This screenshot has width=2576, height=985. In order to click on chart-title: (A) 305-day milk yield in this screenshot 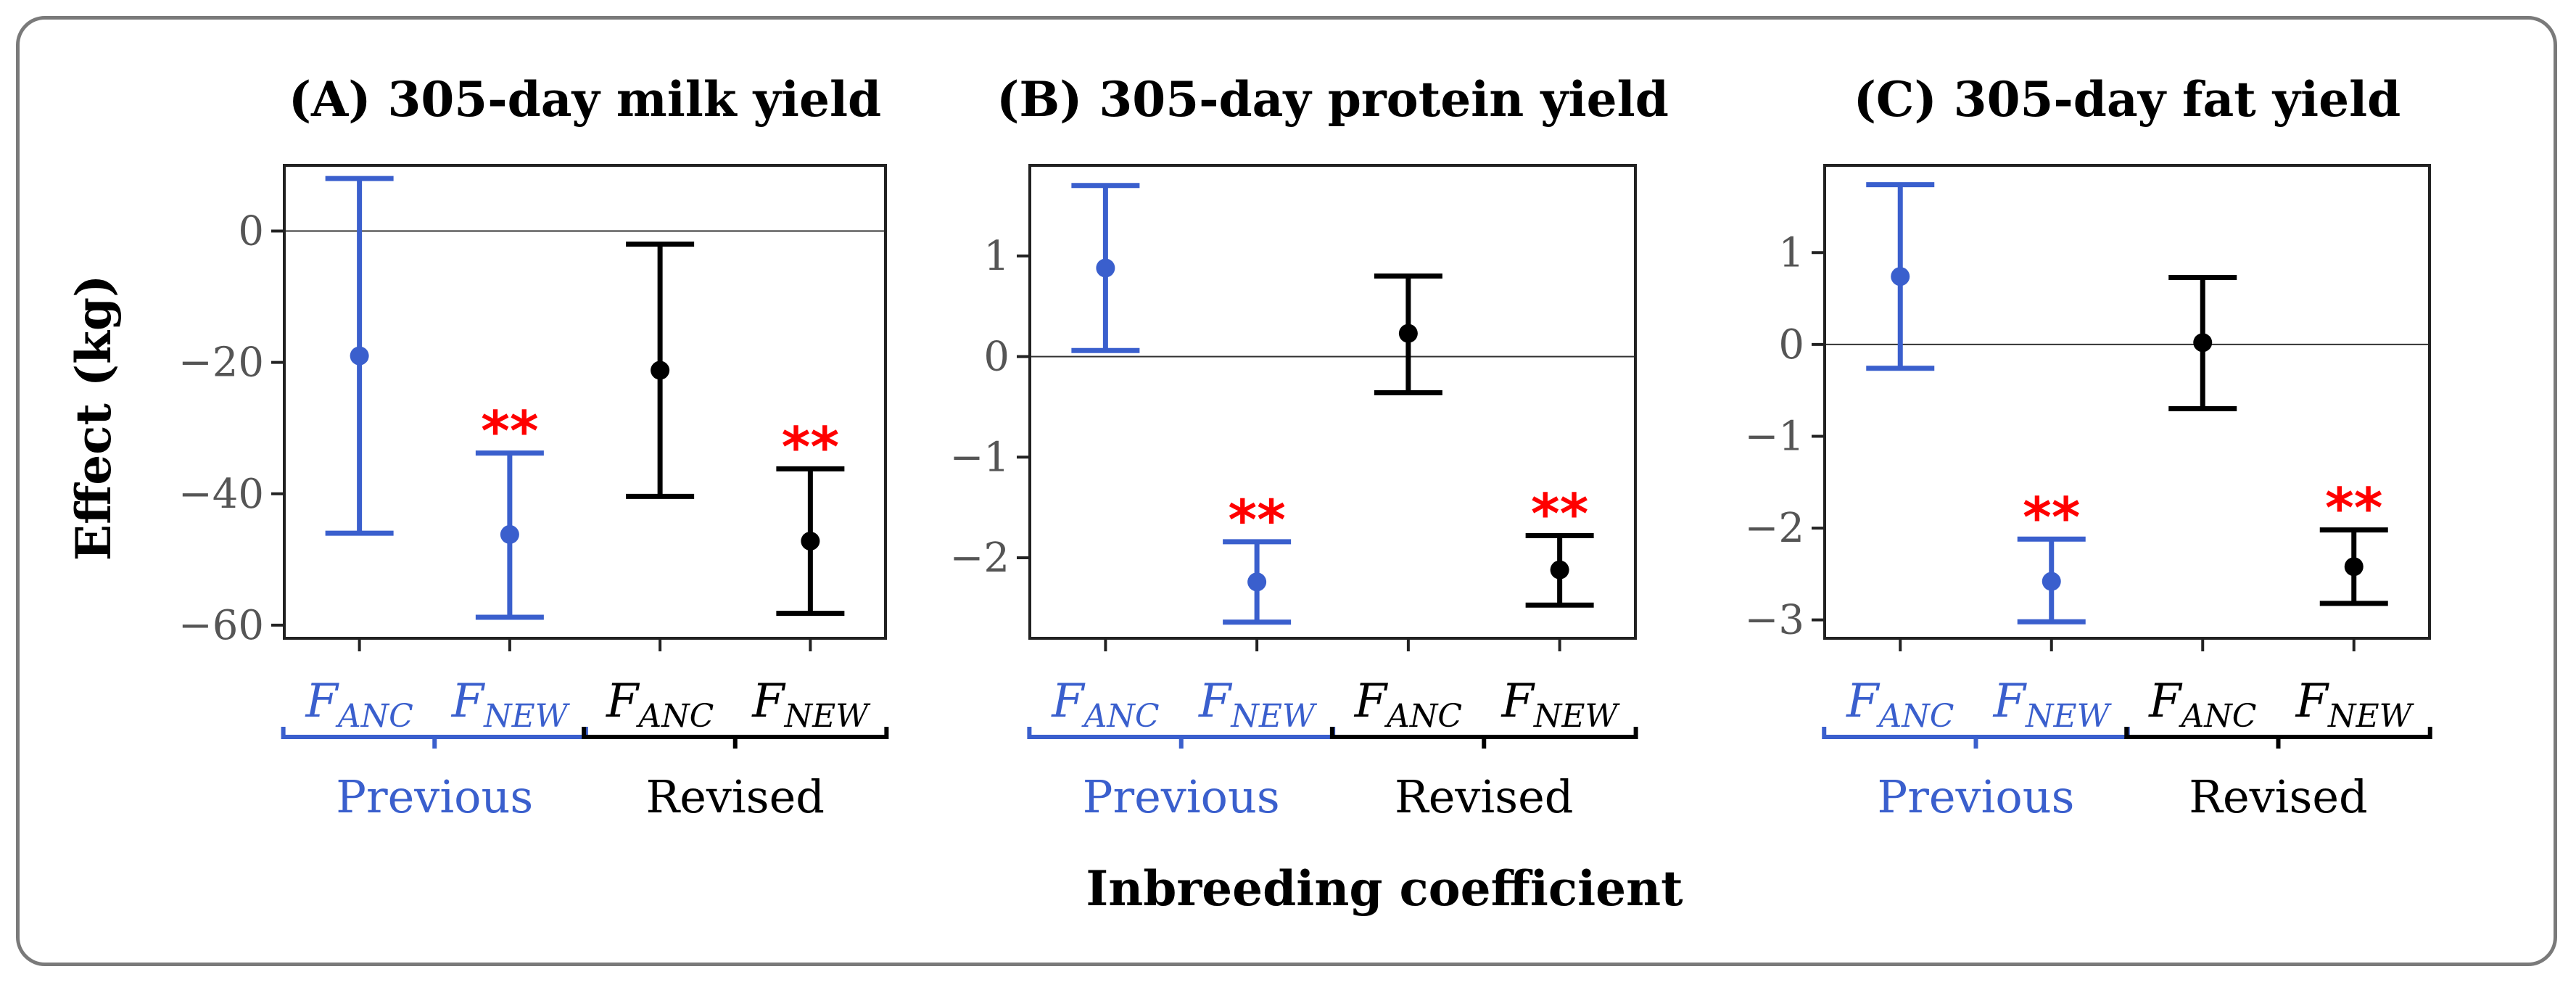, I will do `click(585, 99)`.